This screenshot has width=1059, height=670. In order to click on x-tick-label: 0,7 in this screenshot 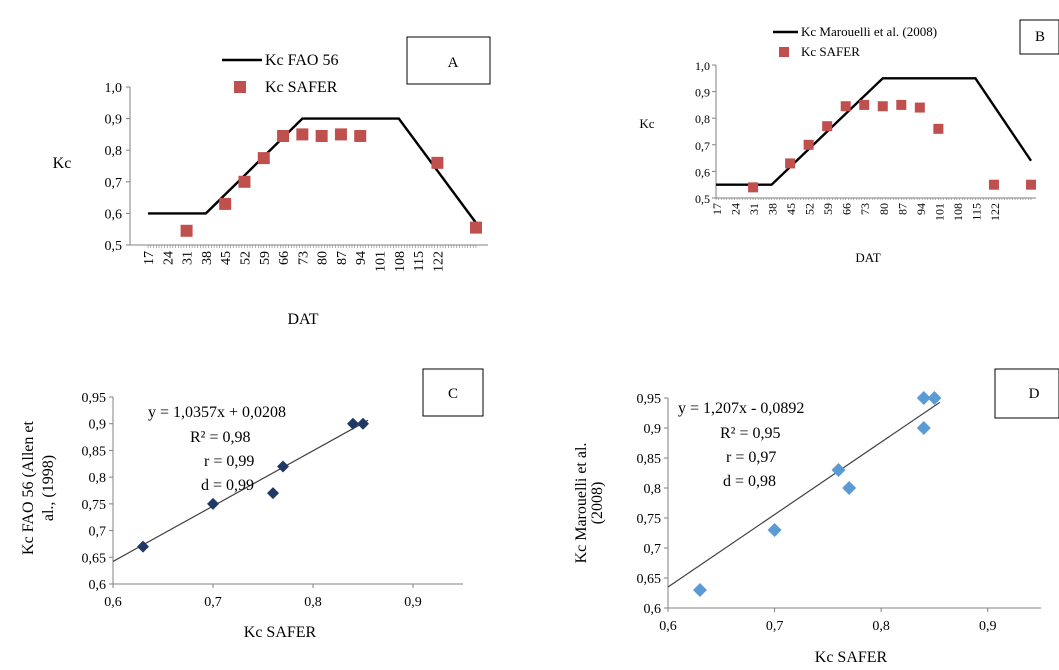, I will do `click(213, 602)`.